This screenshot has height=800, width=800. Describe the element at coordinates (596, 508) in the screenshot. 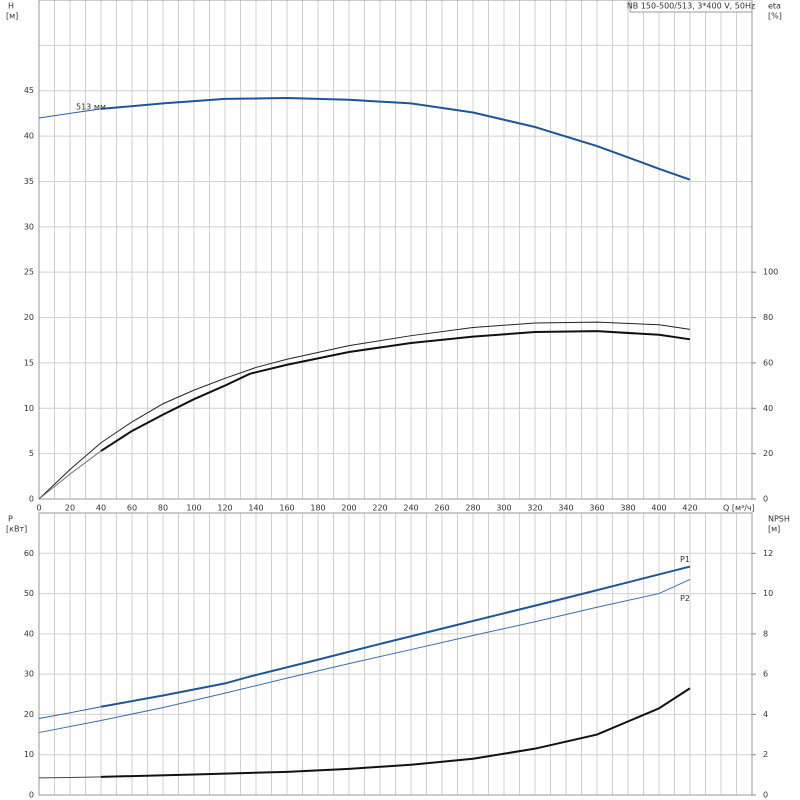

I see `x-tick-label: 360` at that location.